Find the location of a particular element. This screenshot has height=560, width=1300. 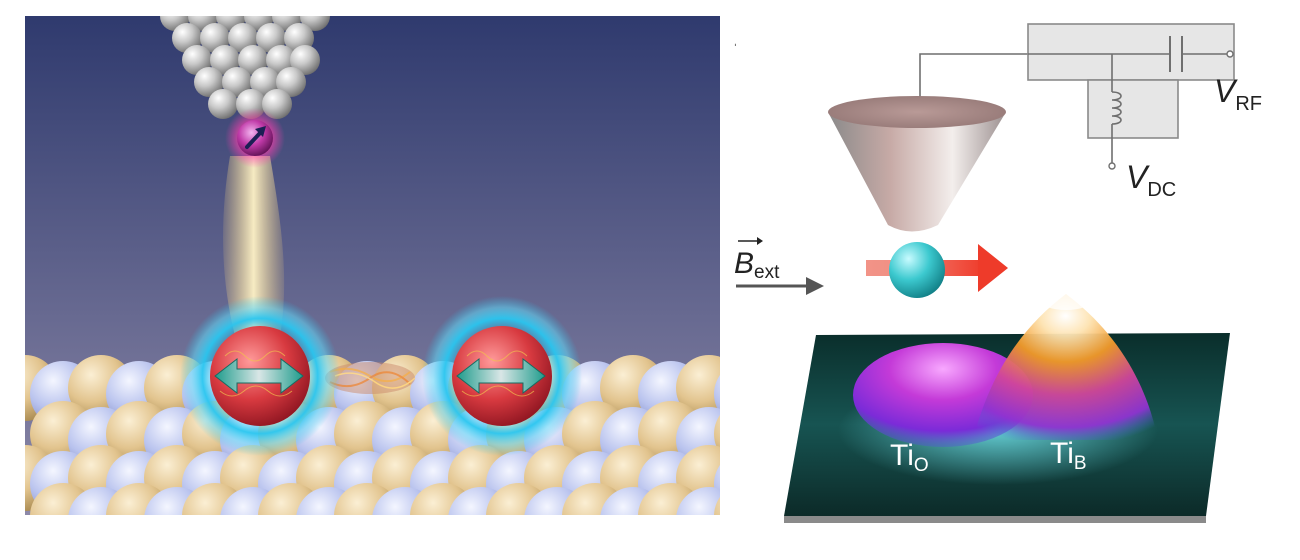

circuit is located at coordinates (1077, 94).